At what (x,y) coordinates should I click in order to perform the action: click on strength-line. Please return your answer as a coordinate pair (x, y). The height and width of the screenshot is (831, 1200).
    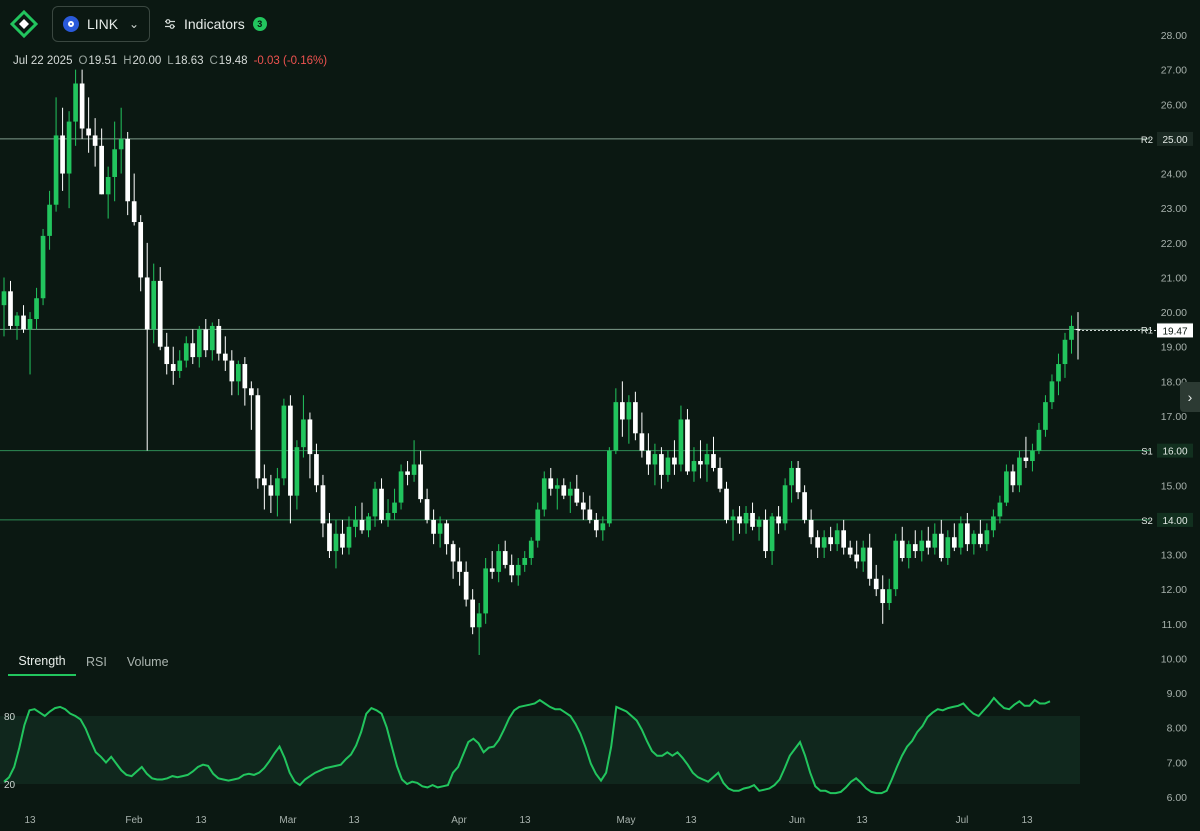
    Looking at the image, I should click on (527, 745).